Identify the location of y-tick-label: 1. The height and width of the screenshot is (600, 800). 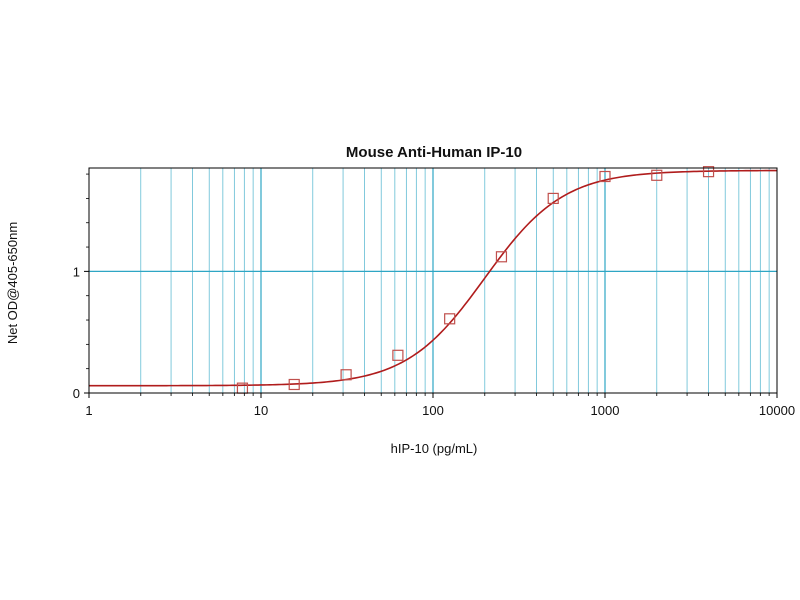
(76, 271).